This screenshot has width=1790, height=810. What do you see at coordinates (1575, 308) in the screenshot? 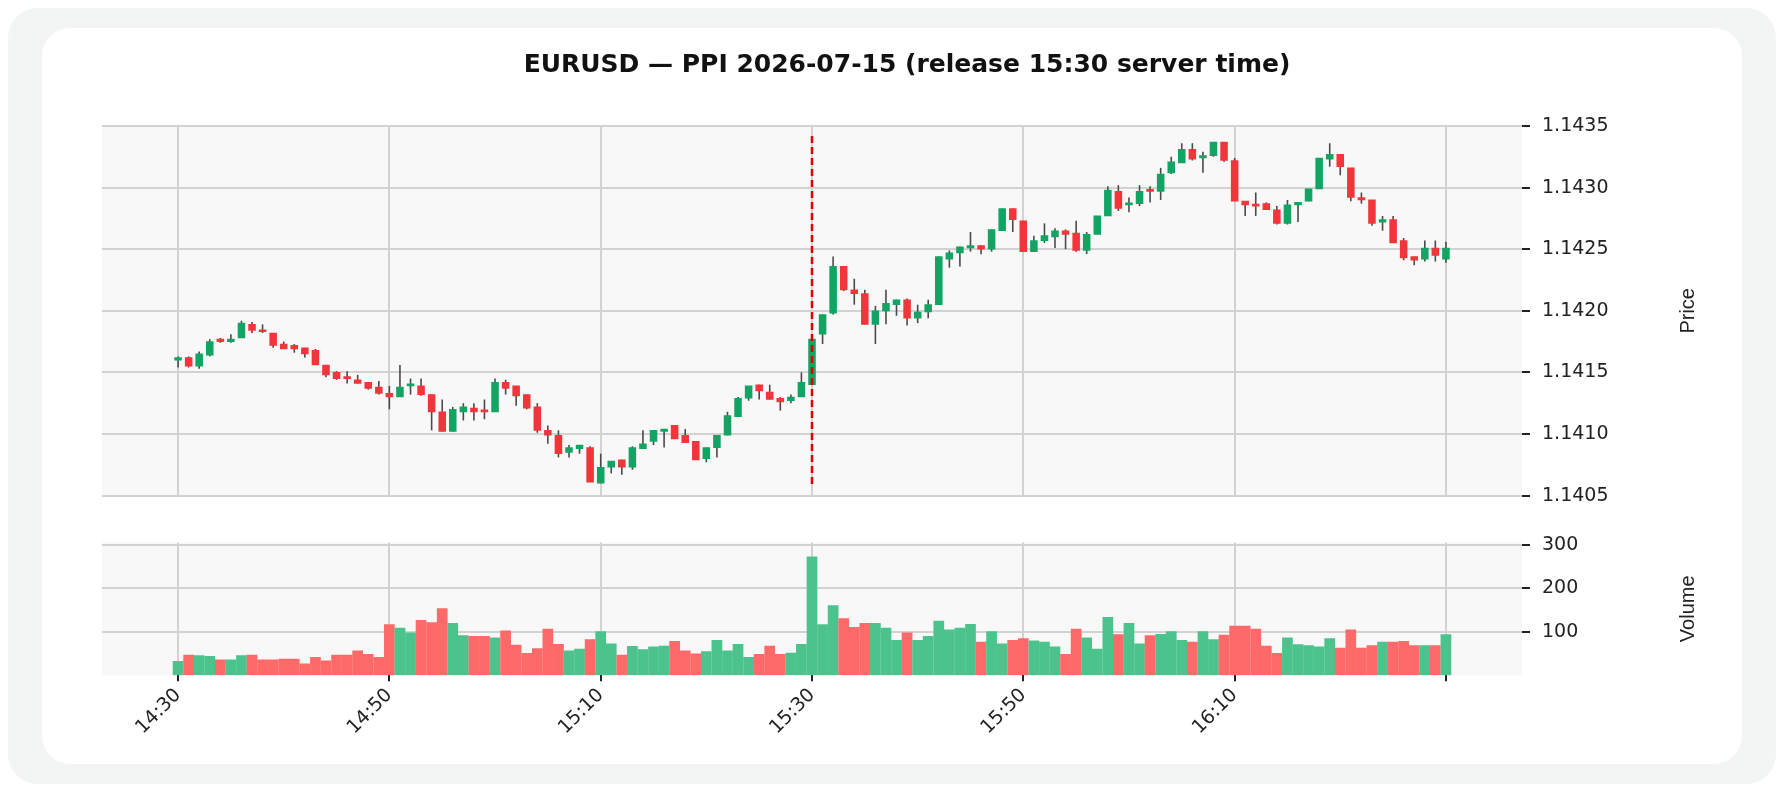
I see `y-tick-label: 1.1420` at bounding box center [1575, 308].